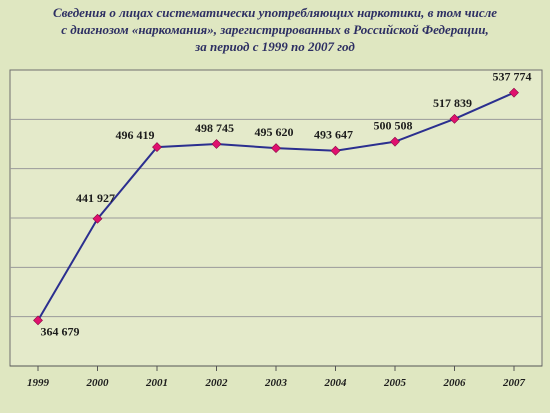 This screenshot has height=413, width=550. Describe the element at coordinates (333, 135) in the screenshot. I see `data-label-2004: 493 647` at that location.